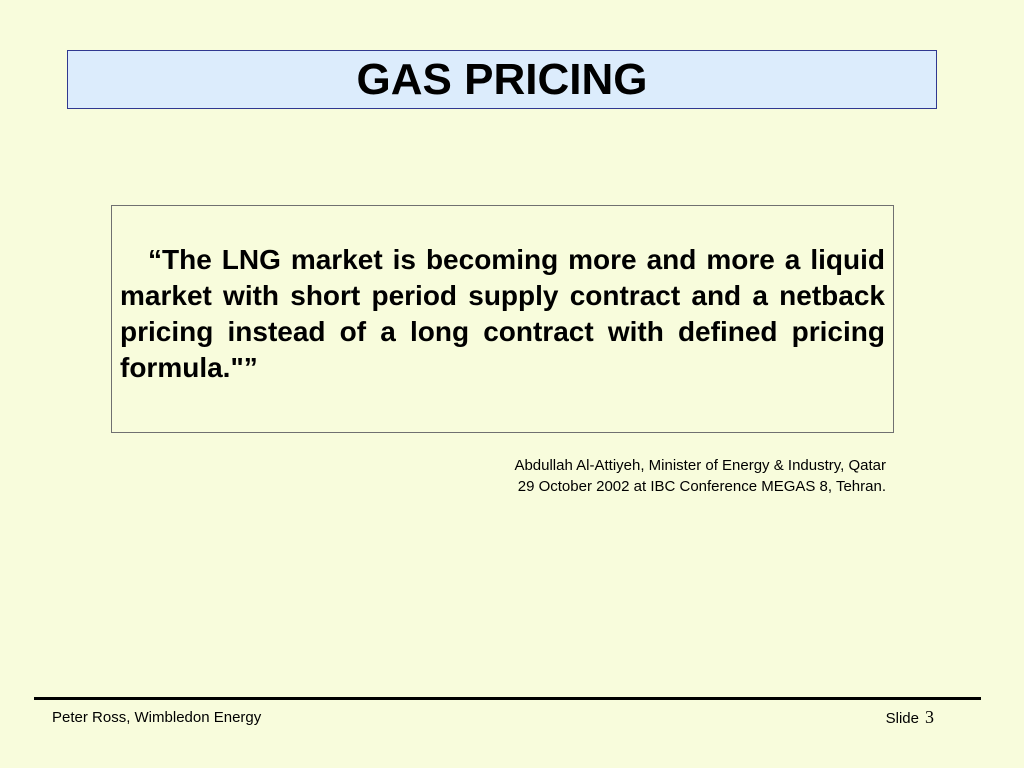 The height and width of the screenshot is (768, 1024). I want to click on slide-number: 3, so click(929, 717).